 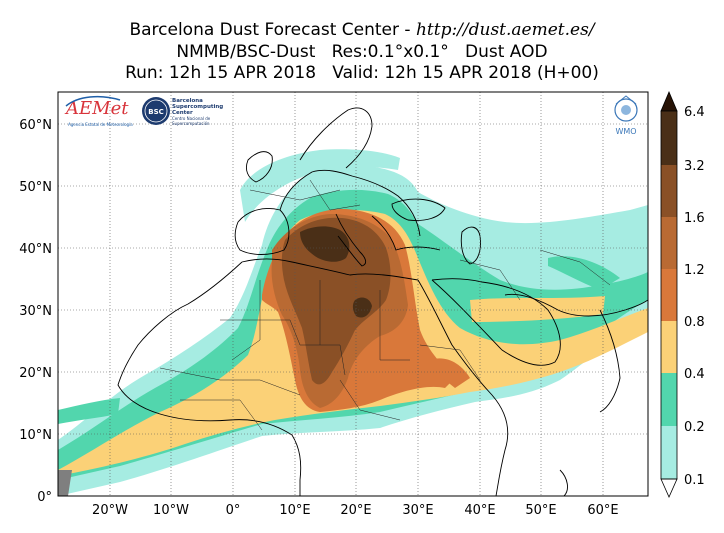 I want to click on lon-label: 10°E, so click(x=294, y=510).